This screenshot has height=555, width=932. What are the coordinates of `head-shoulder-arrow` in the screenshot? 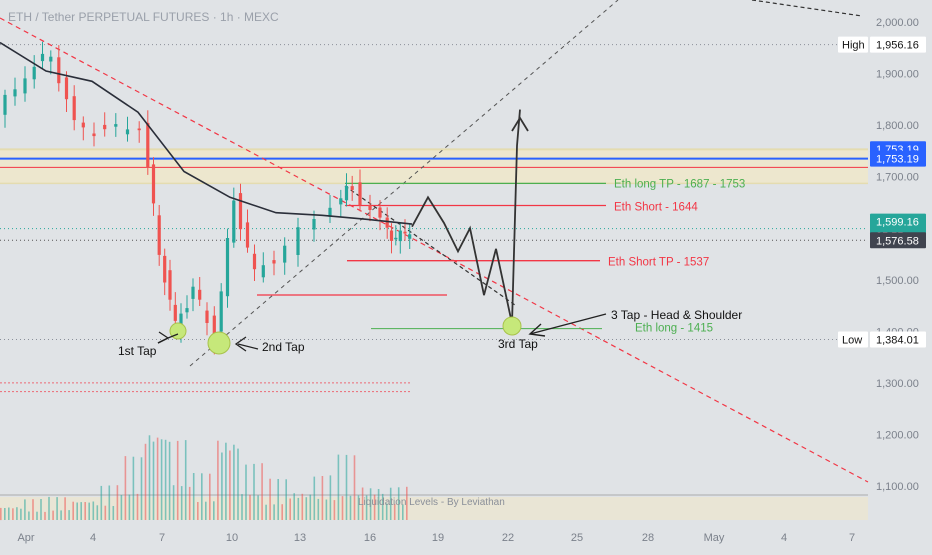 It's located at (568, 324).